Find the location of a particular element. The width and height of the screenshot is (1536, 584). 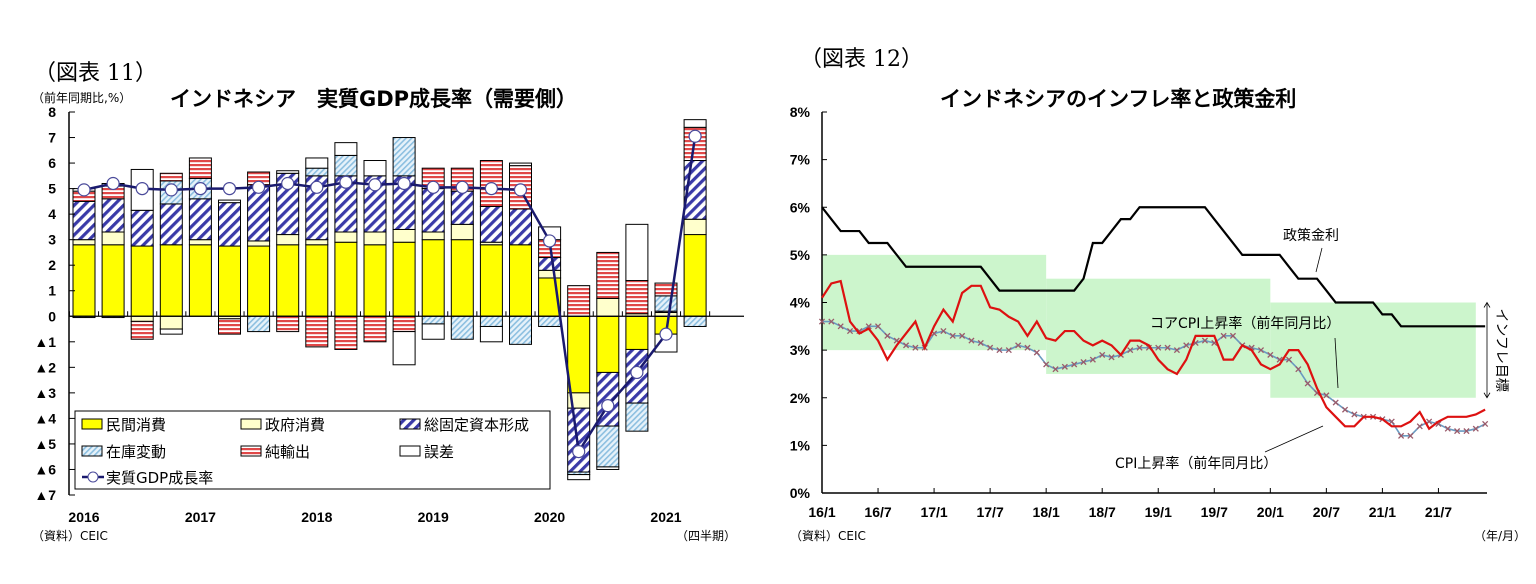

legend-gdp-marker-icon is located at coordinates (93, 477).